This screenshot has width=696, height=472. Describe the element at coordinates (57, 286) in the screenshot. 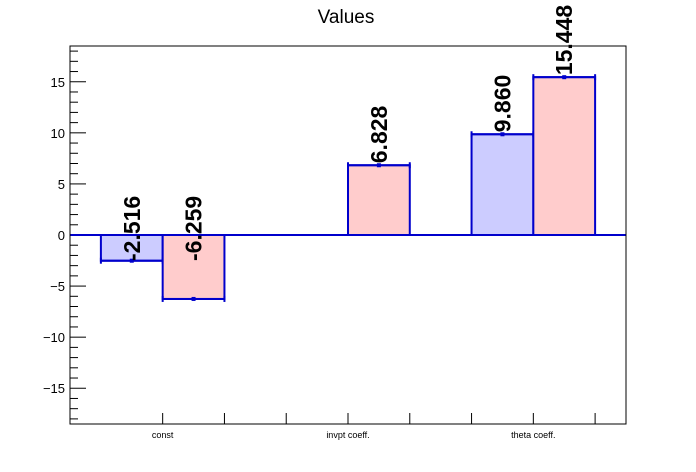

I see `y-tick-label: −5` at that location.